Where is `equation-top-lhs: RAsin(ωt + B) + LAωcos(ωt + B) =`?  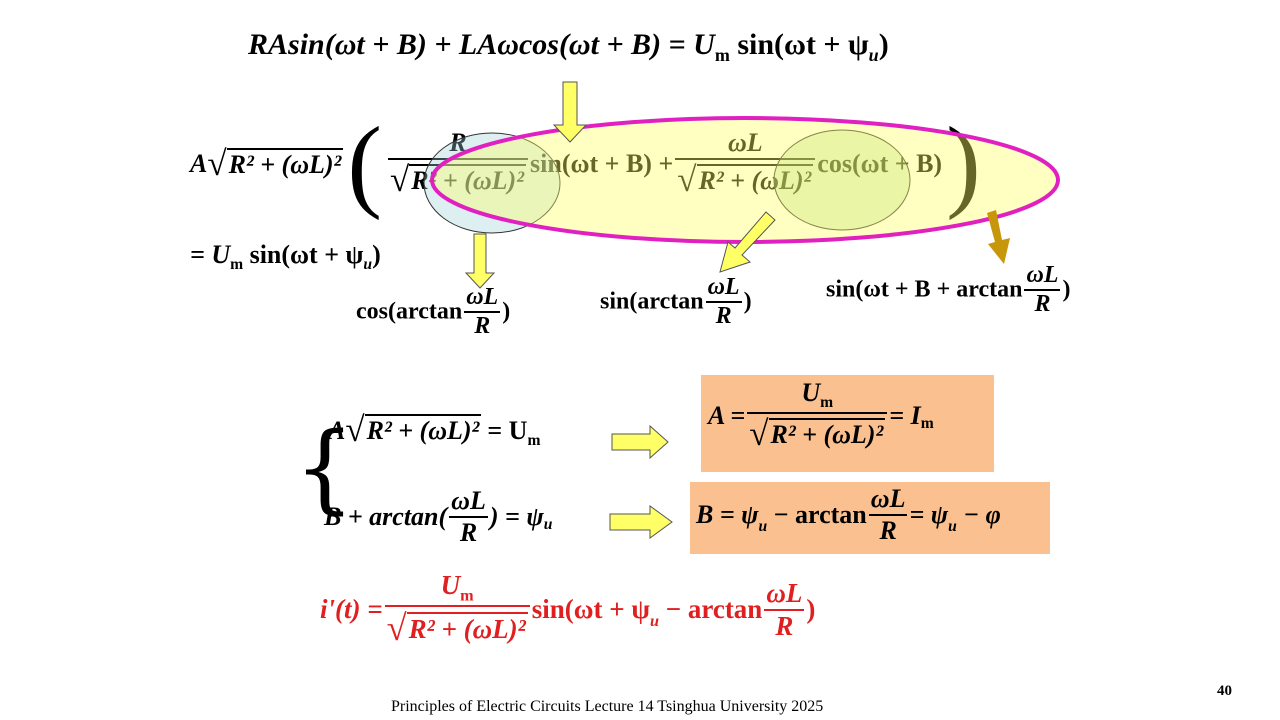
equation-top-lhs: RAsin(ωt + B) + LAωcos(ωt + B) = is located at coordinates (471, 44).